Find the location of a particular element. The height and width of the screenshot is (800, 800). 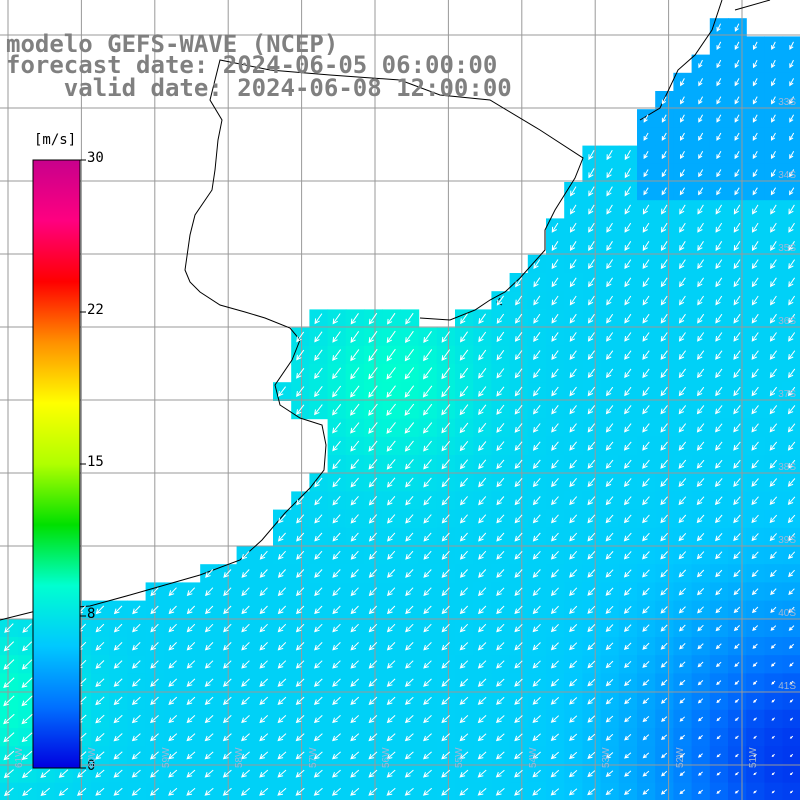

longitude-label: 61W is located at coordinates (19, 757).